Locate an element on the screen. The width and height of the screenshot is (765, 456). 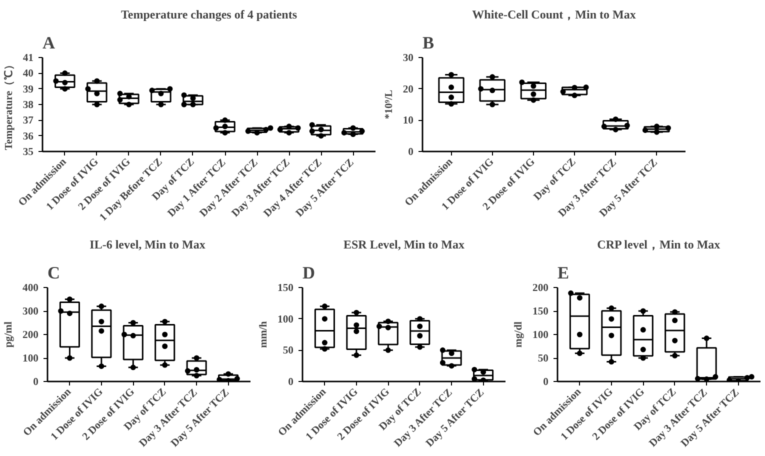
text: B is located at coordinates (428, 43).